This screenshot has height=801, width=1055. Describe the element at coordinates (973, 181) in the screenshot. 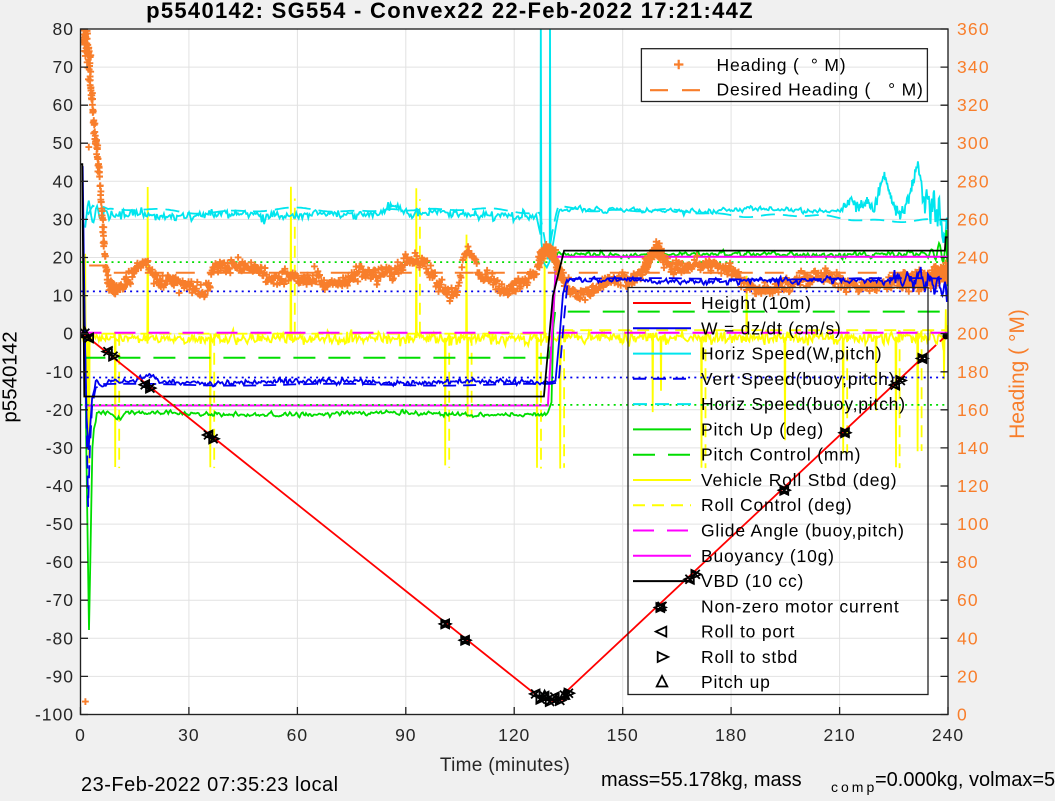

I see `svg-text: 280` at that location.